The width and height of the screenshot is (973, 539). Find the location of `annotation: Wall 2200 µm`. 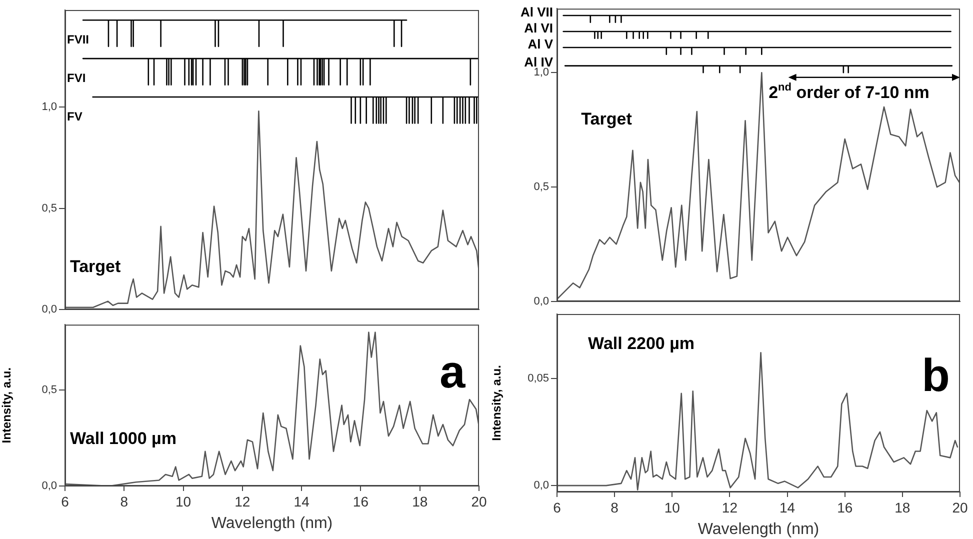

annotation: Wall 2200 µm is located at coordinates (641, 343).